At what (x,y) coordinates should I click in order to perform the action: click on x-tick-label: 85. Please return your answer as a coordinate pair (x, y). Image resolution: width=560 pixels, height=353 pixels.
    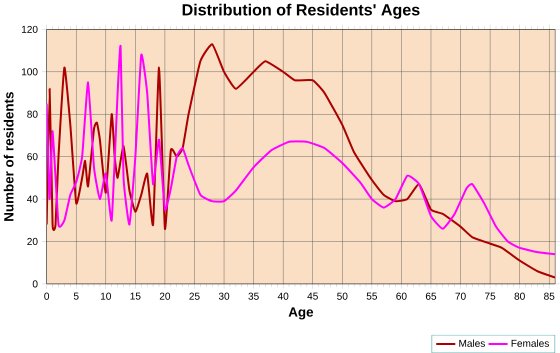
    Looking at the image, I should click on (549, 296).